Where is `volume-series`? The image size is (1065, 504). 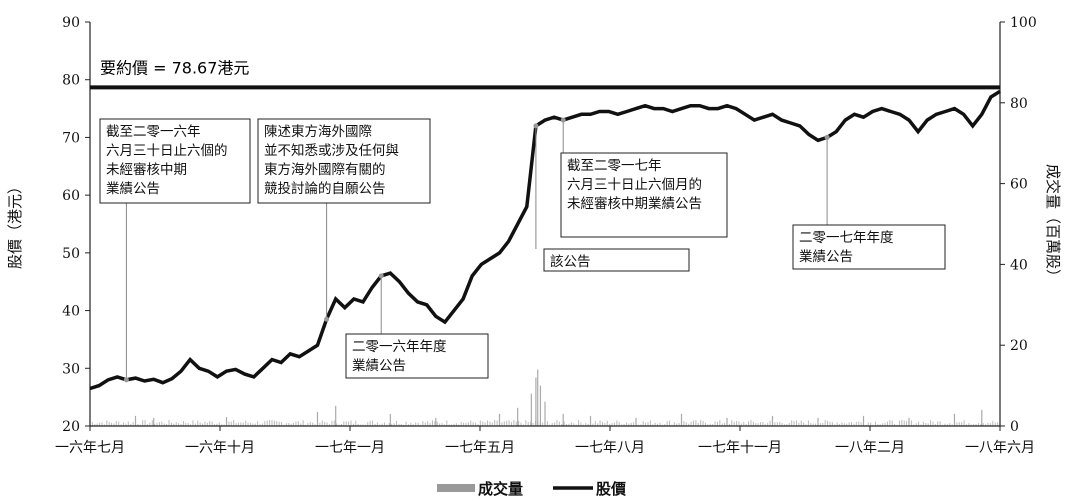
volume-series is located at coordinates (544, 397).